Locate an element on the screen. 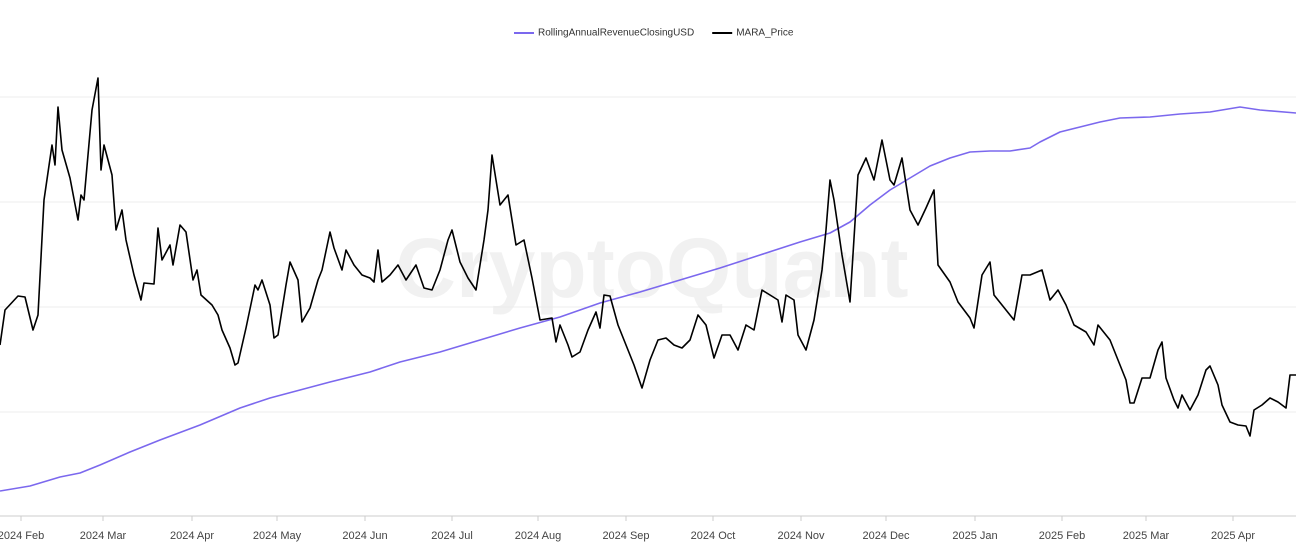 The width and height of the screenshot is (1296, 545). x-tick-label: 2024 Jun is located at coordinates (364, 536).